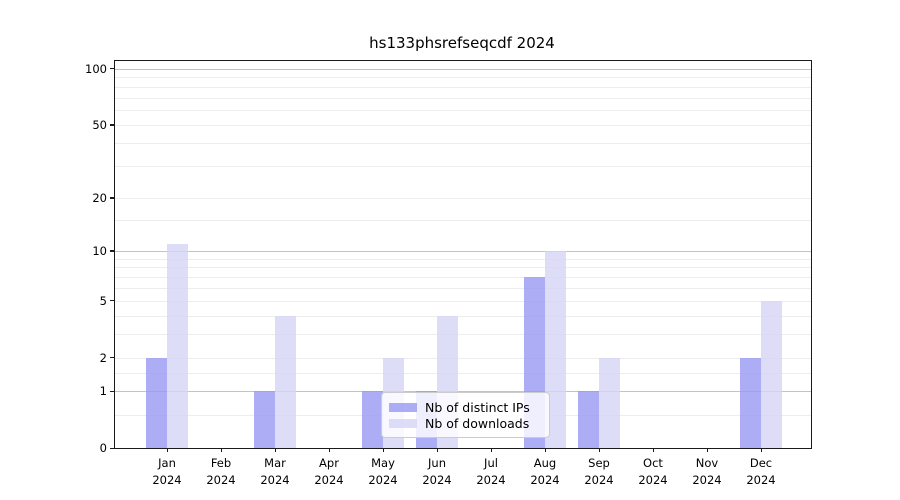  What do you see at coordinates (588, 419) in the screenshot?
I see `bar-distinct-ips-sep` at bounding box center [588, 419].